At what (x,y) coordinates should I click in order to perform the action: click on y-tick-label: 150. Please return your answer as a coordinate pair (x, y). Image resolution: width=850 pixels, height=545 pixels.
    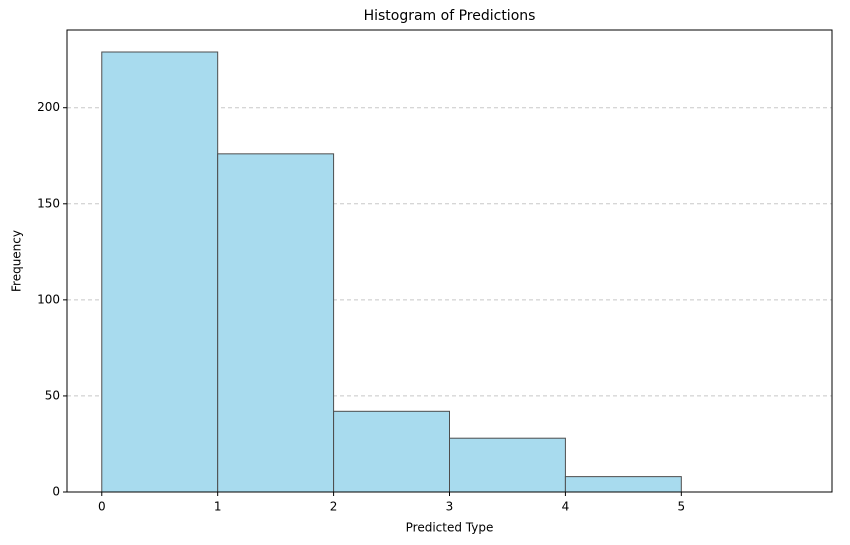
    Looking at the image, I should click on (48, 203).